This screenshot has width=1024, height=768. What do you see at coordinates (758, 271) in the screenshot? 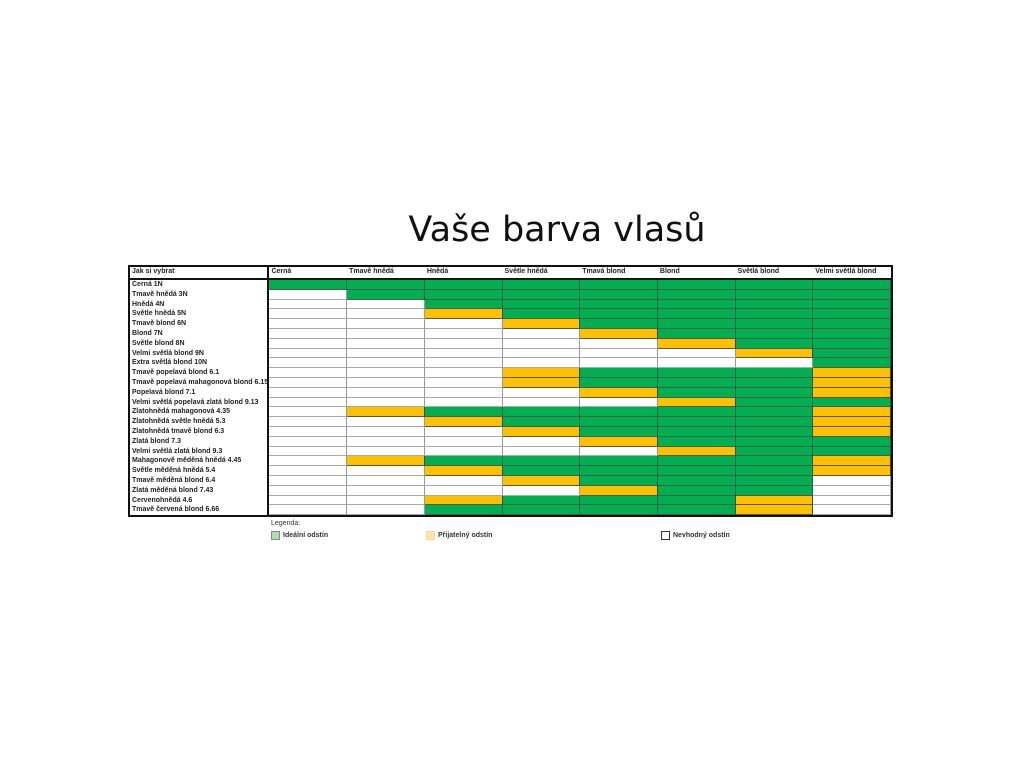
I see `column-header: Světlá blond` at bounding box center [758, 271].